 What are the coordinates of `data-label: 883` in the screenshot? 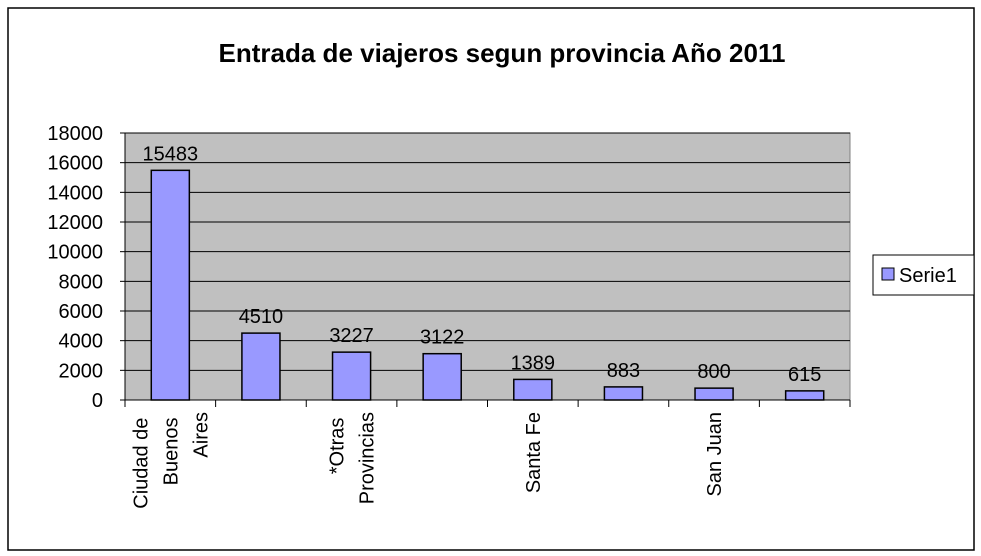 It's located at (623, 371).